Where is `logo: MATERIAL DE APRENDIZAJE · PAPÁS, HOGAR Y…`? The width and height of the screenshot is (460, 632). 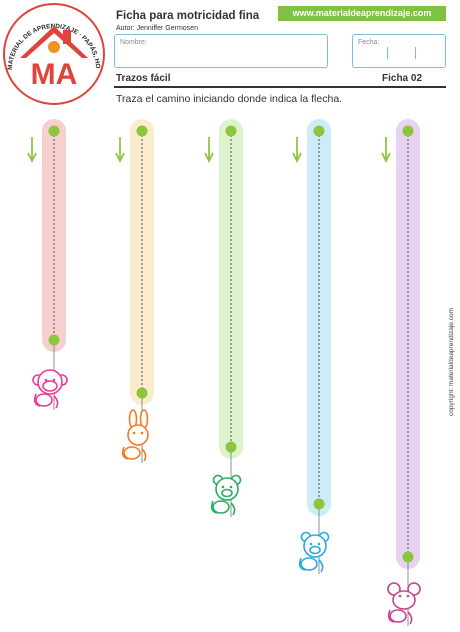
logo: MATERIAL DE APRENDIZAJE · PAPÁS, HOGAR Y… is located at coordinates (52, 52).